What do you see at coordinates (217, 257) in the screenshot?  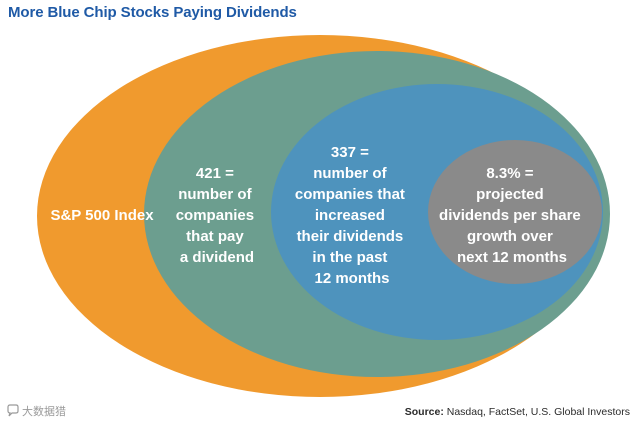 I see `dividend-payers-line: a dividend` at bounding box center [217, 257].